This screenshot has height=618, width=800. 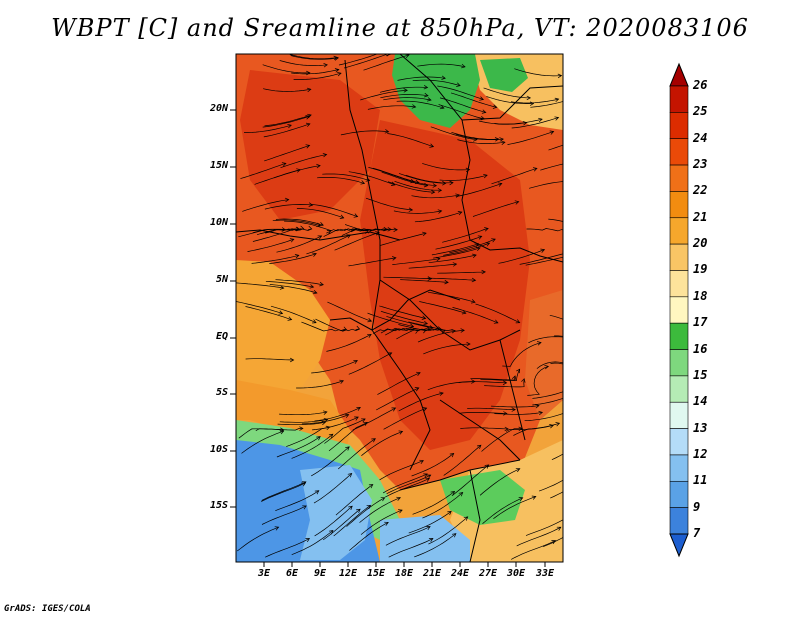 I want to click on region-north-green, so click(x=436, y=91).